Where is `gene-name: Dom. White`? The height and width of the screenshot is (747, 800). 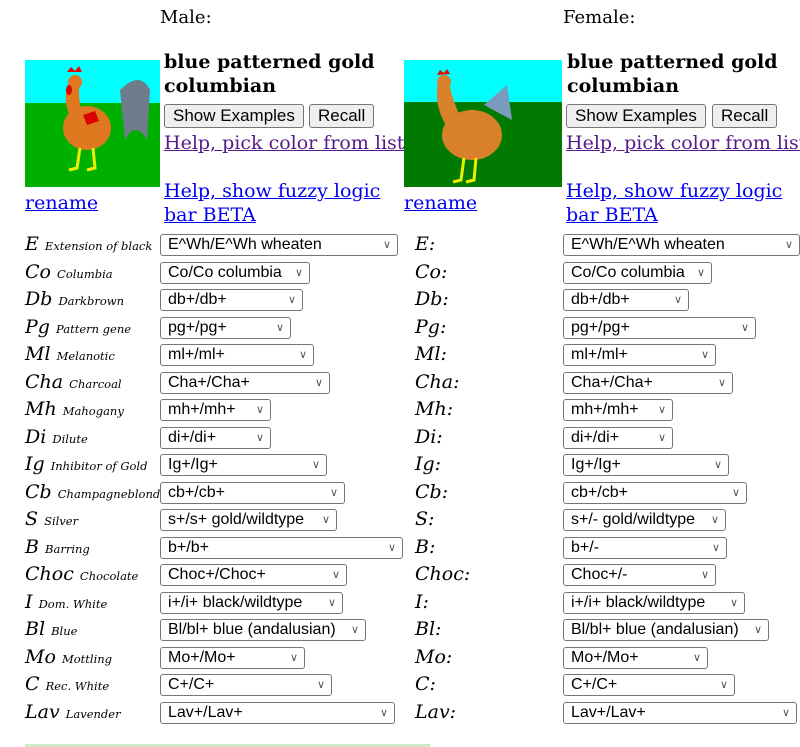
gene-name: Dom. White is located at coordinates (73, 603).